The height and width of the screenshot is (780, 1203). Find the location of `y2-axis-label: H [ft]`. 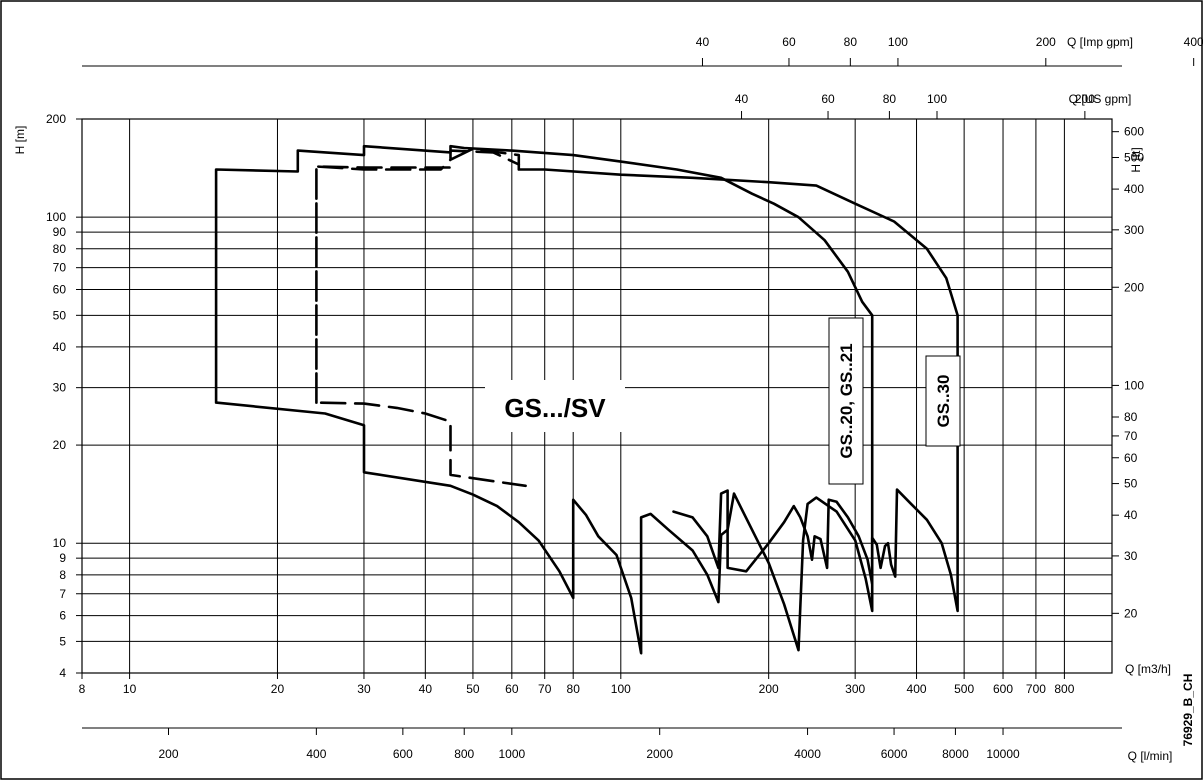

y2-axis-label: H [ft] is located at coordinates (1136, 159).